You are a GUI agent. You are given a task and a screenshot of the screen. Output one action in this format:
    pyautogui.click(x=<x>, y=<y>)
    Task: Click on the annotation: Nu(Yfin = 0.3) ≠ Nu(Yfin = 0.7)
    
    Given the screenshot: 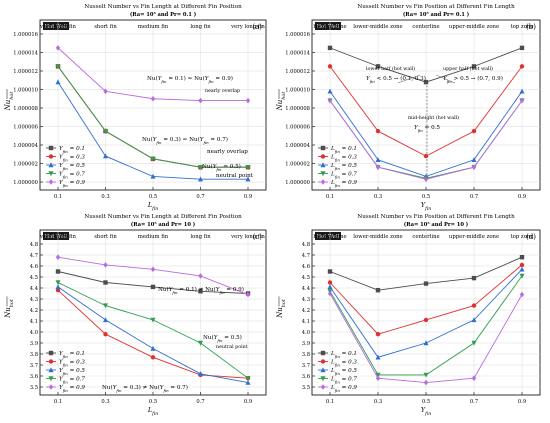 What is the action you would take?
    pyautogui.click(x=145, y=388)
    